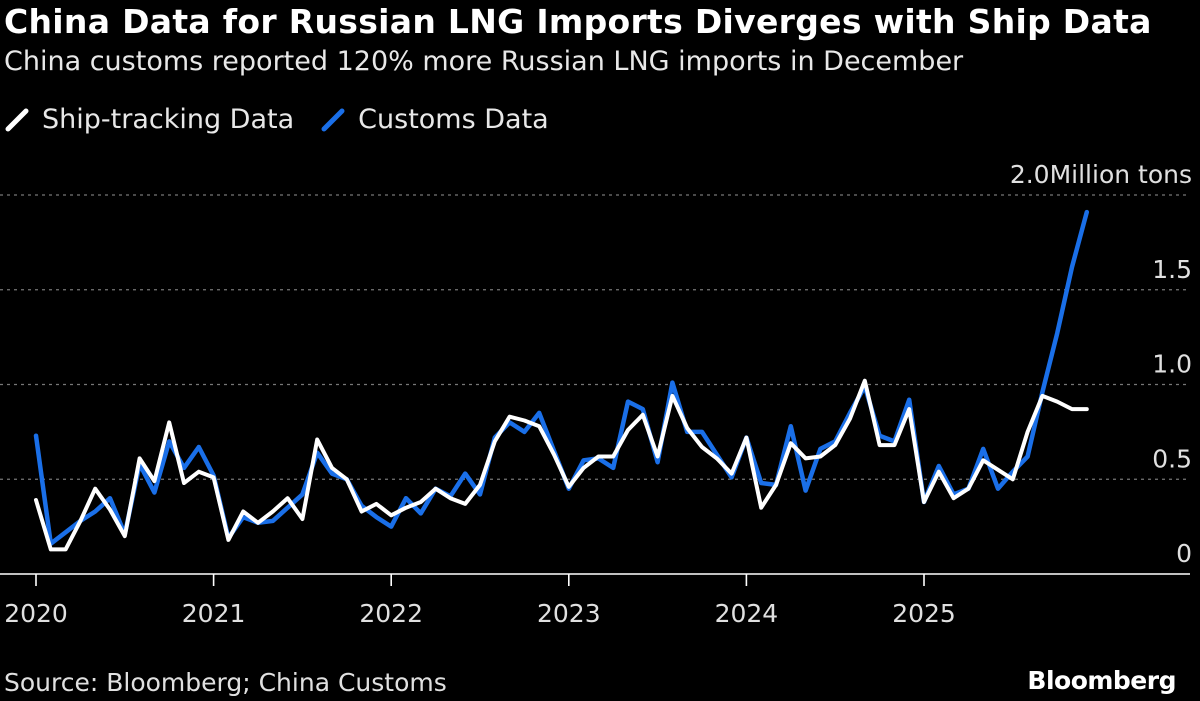 This screenshot has height=701, width=1200. I want to click on bloomberg-logo: Bloomberg, so click(1101, 680).